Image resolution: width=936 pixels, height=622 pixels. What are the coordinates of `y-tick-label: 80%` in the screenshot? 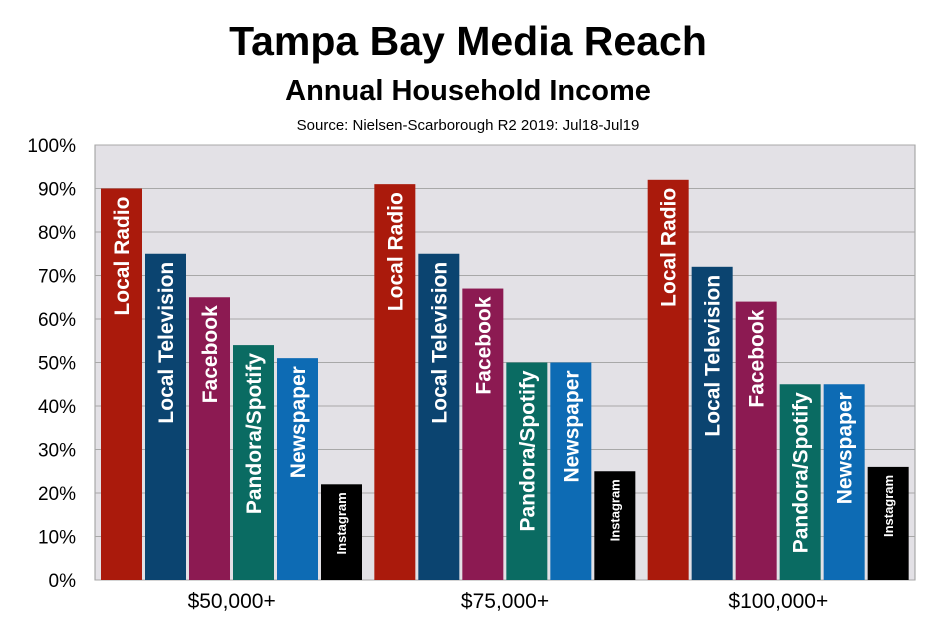 It's located at (57, 233).